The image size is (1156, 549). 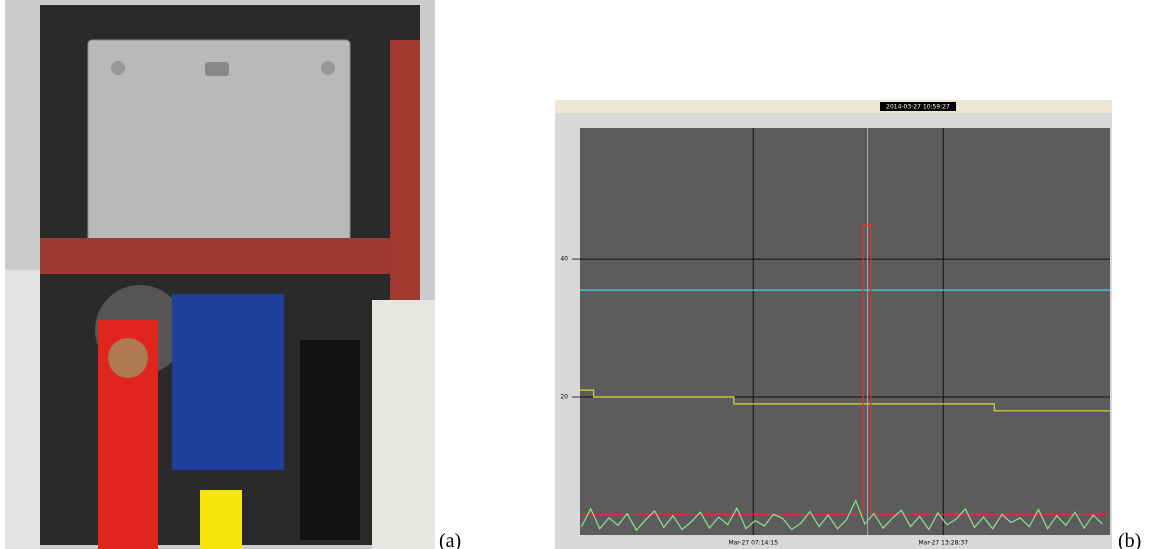 I want to click on x-tick-label: Mar-27 07:14:15, so click(x=753, y=543).